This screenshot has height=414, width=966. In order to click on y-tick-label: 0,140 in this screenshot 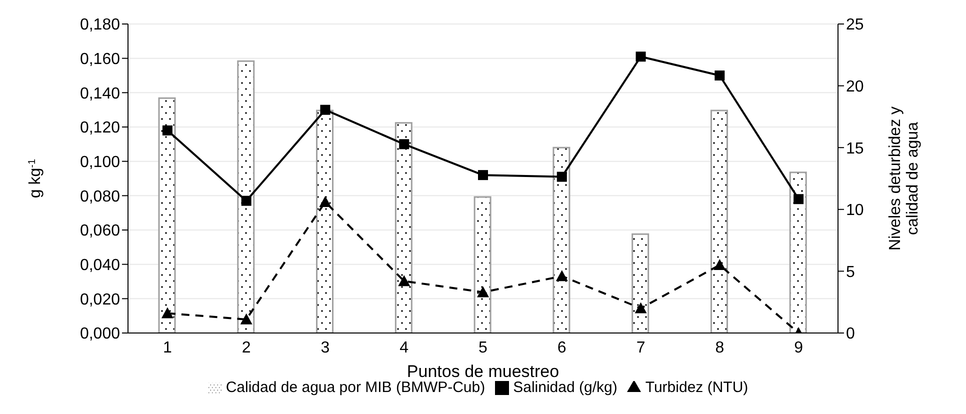, I will do `click(100, 93)`.